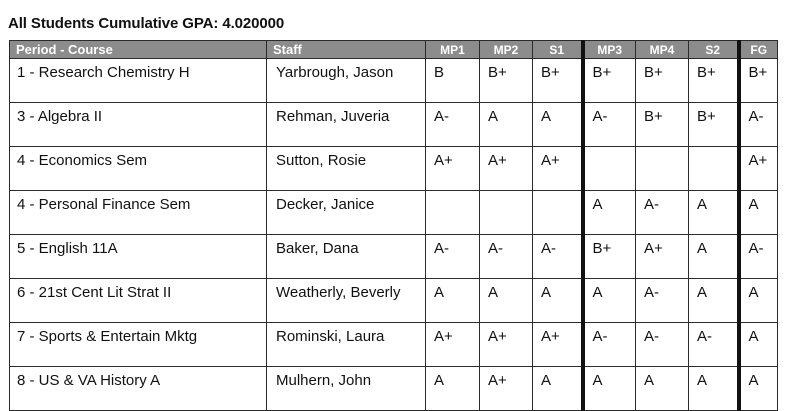  What do you see at coordinates (662, 256) in the screenshot?
I see `grade-cell-mp4: A+` at bounding box center [662, 256].